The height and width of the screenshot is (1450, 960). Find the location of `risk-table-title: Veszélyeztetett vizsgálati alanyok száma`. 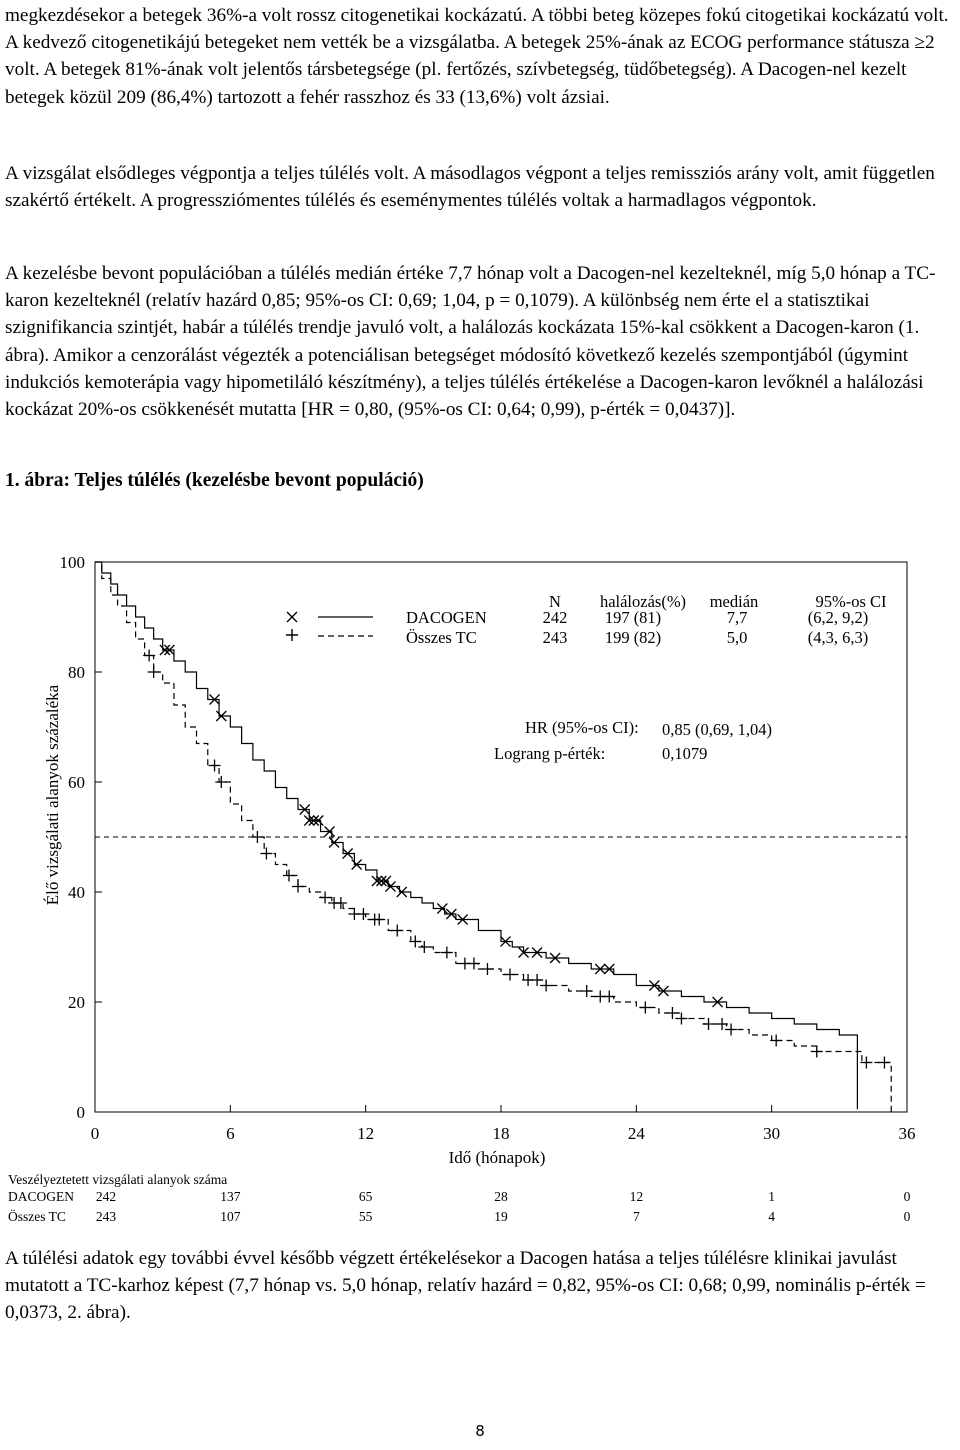

risk-table-title: Veszélyeztetett vizsgálati alanyok száma is located at coordinates (117, 1179).